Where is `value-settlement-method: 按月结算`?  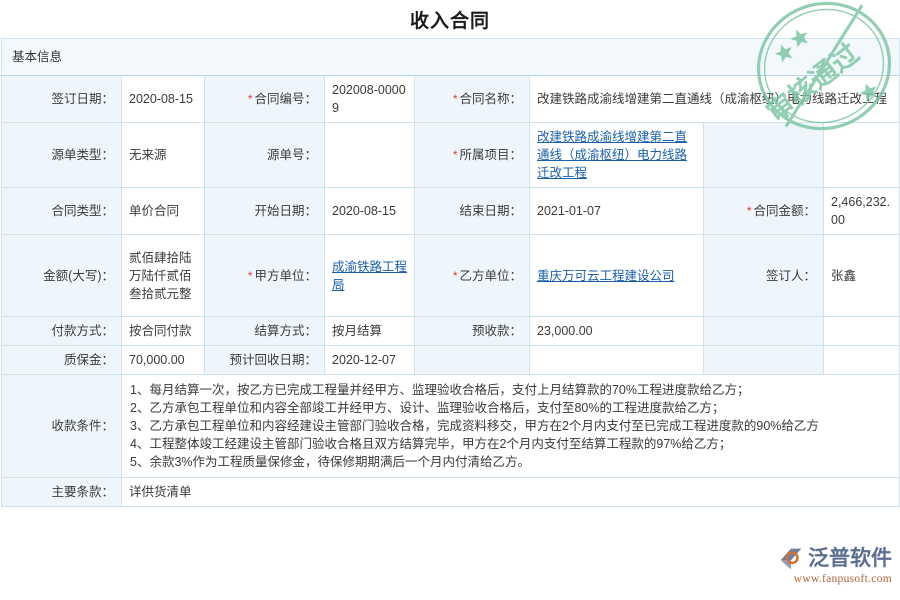 value-settlement-method: 按月结算 is located at coordinates (369, 331).